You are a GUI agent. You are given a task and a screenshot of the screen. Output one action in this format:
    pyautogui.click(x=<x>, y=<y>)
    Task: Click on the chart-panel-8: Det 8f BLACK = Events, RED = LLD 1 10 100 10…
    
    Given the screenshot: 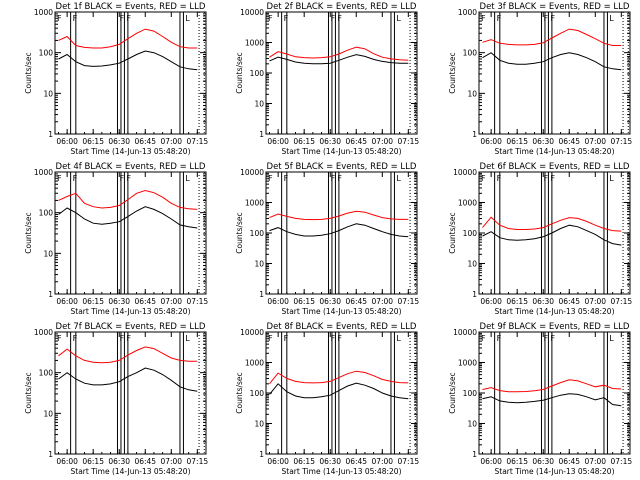 What is the action you would take?
    pyautogui.click(x=327, y=399)
    